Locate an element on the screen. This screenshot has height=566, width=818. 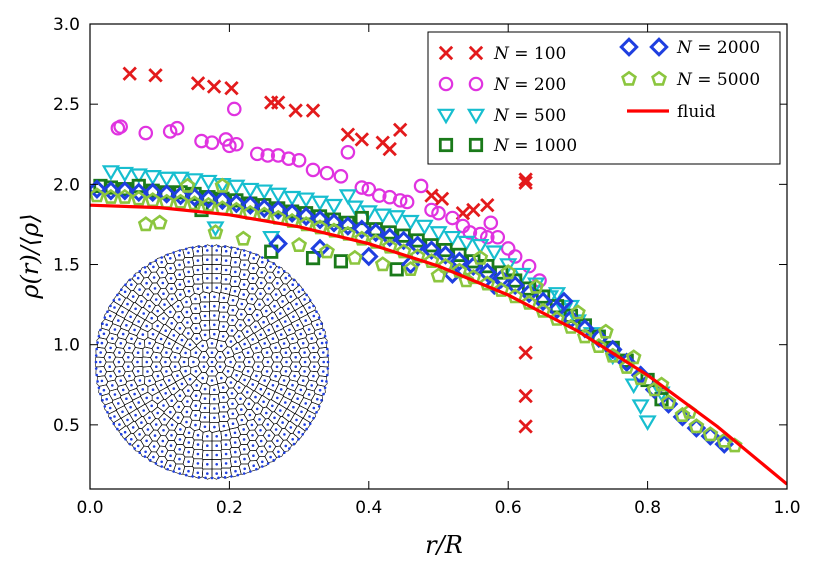
x-tick-label: 0.2 is located at coordinates (229, 508).